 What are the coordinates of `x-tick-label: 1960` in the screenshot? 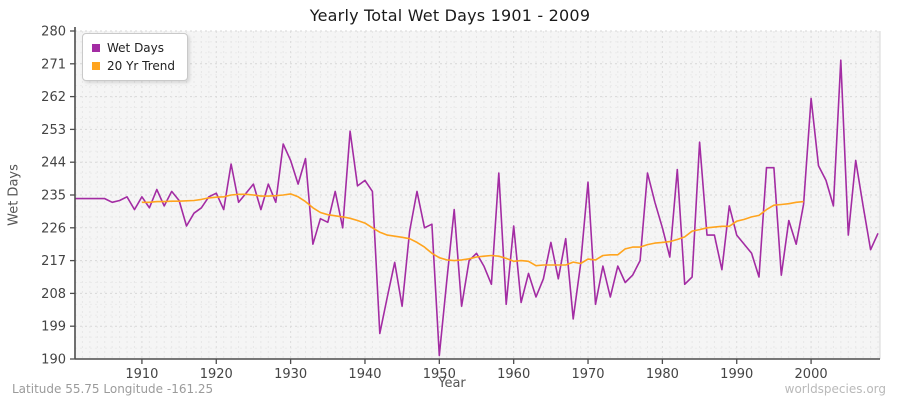 It's located at (513, 374).